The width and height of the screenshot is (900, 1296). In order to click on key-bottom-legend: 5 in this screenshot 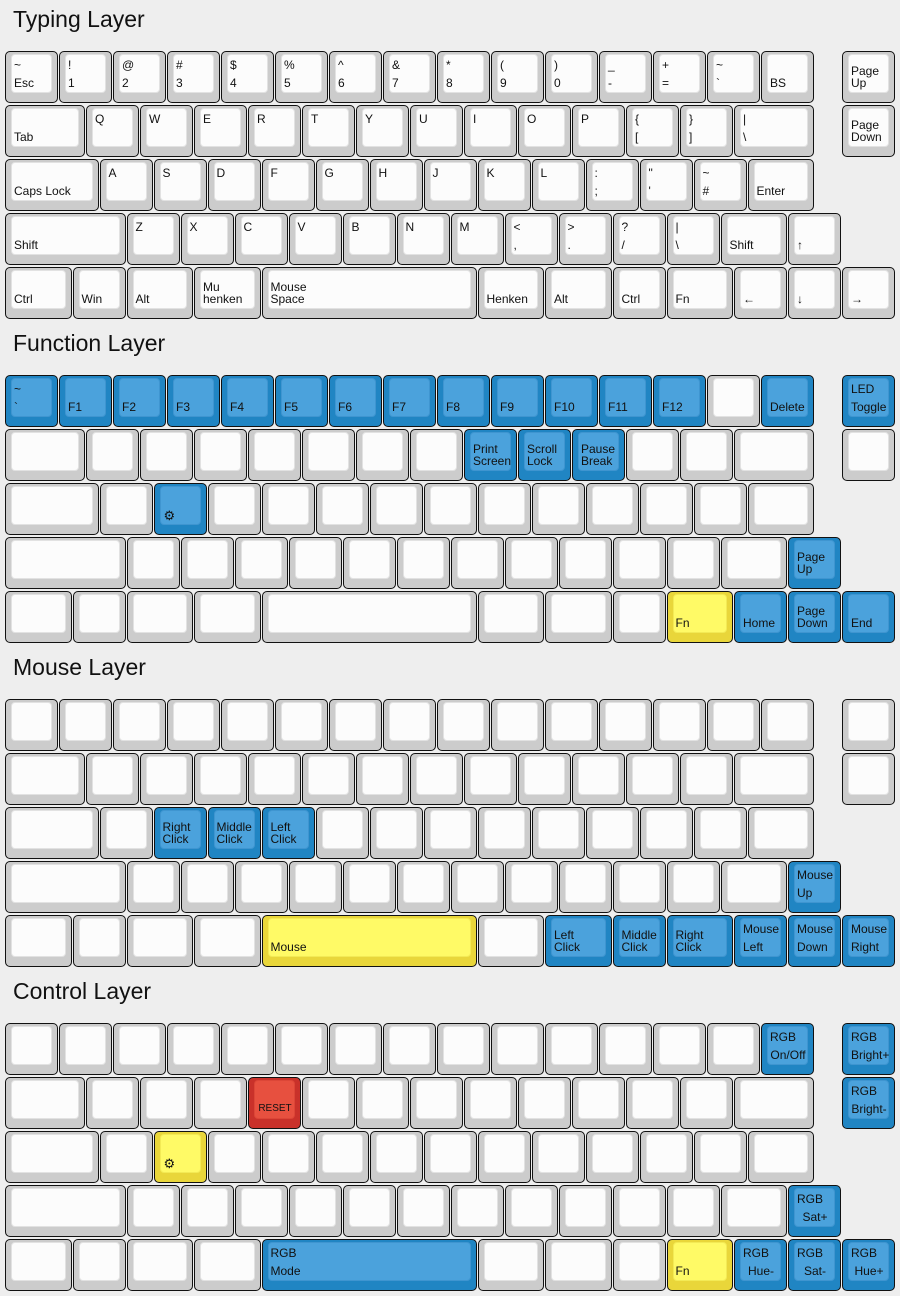, I will do `click(287, 83)`.